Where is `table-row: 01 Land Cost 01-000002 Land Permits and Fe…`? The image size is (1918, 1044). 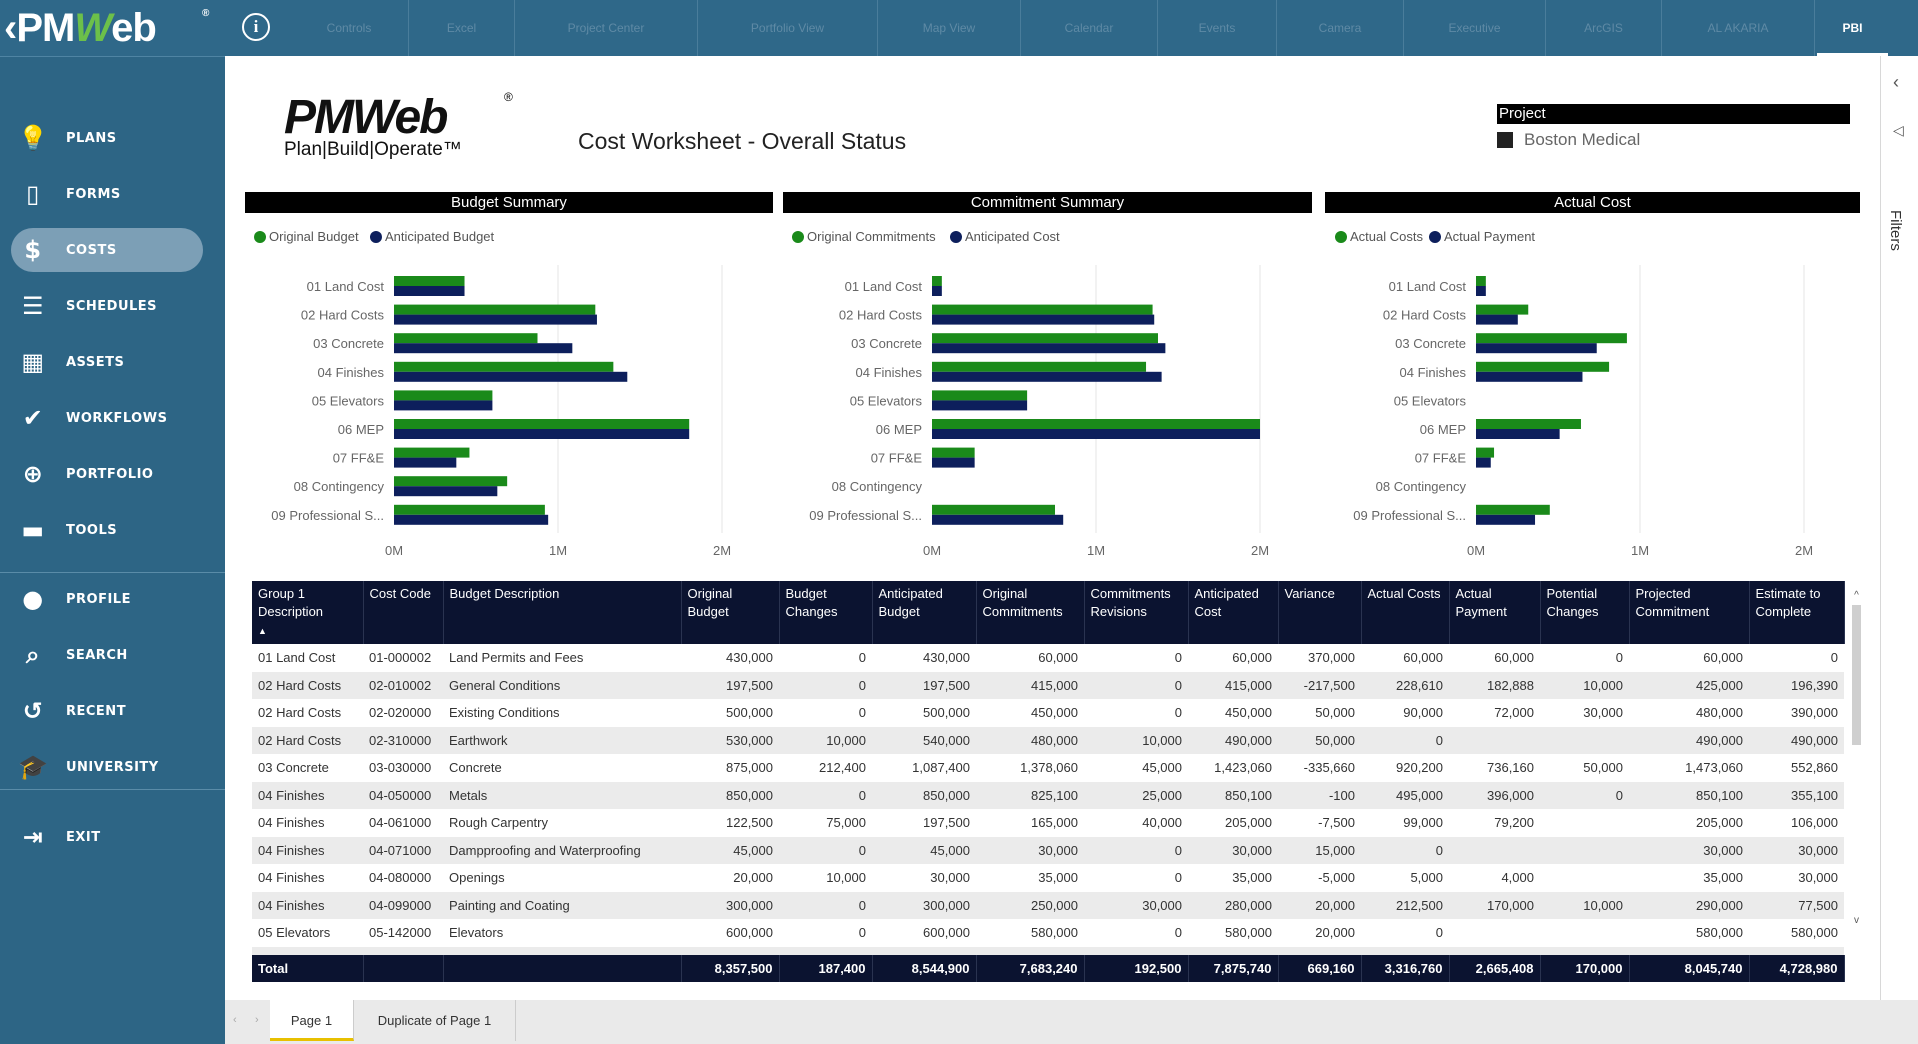
table-row: 01 Land Cost 01-000002 Land Permits and Fe… is located at coordinates (1048, 658).